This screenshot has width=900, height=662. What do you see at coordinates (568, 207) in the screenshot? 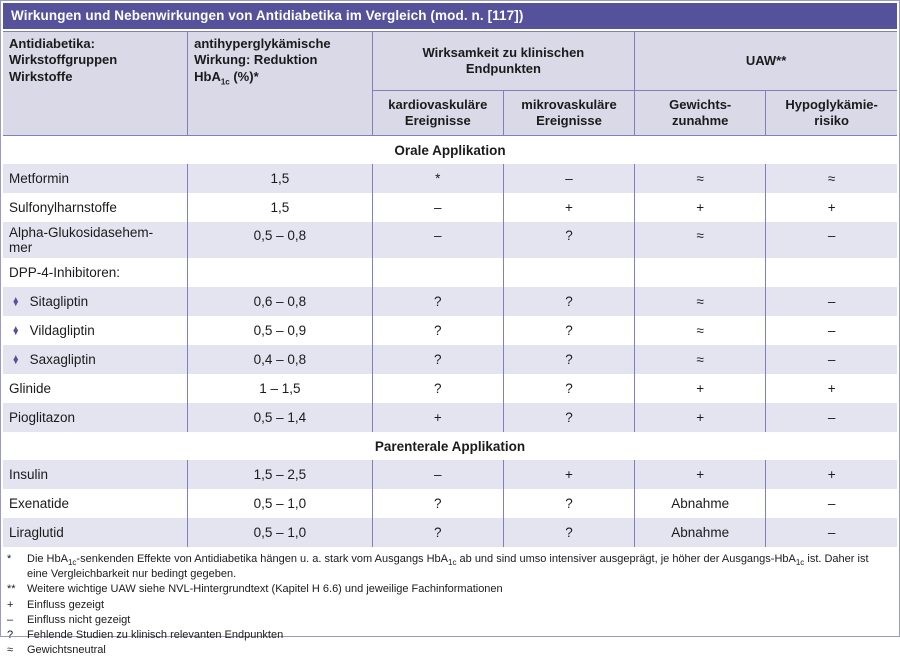
I see `micro-value: +` at bounding box center [568, 207].